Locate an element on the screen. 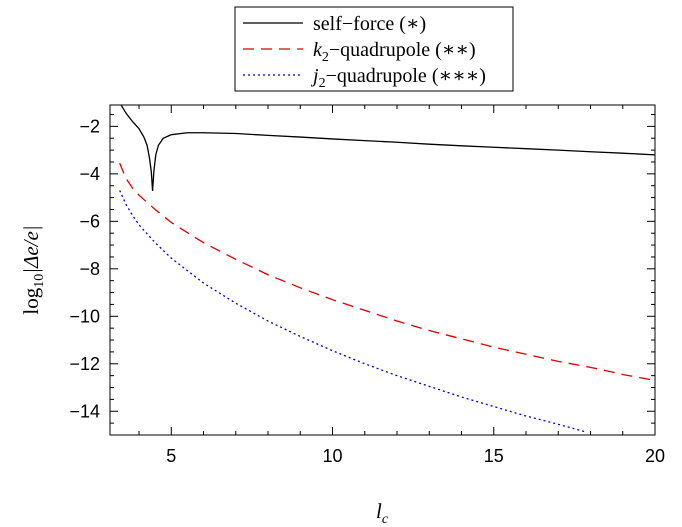  series-self-force is located at coordinates (387, 148).